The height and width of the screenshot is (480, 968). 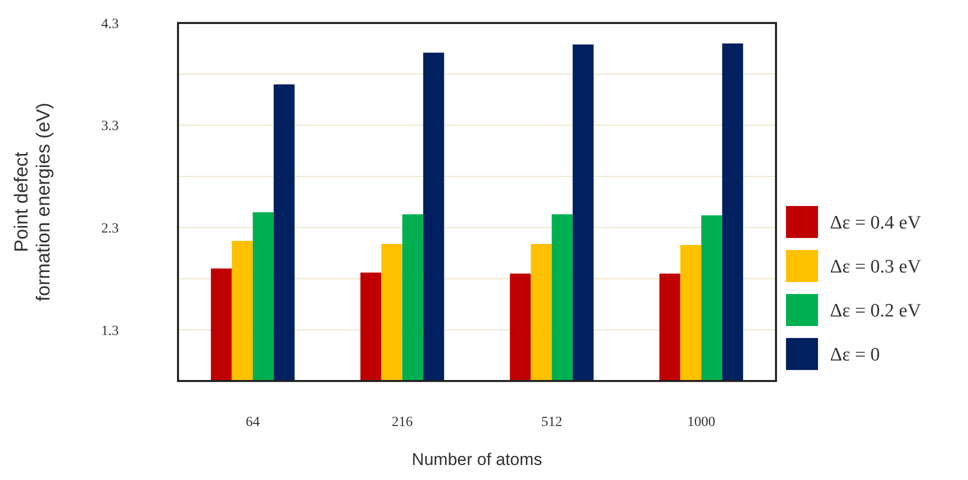 What do you see at coordinates (876, 311) in the screenshot?
I see `legend-label: Δε = 0.2 eV` at bounding box center [876, 311].